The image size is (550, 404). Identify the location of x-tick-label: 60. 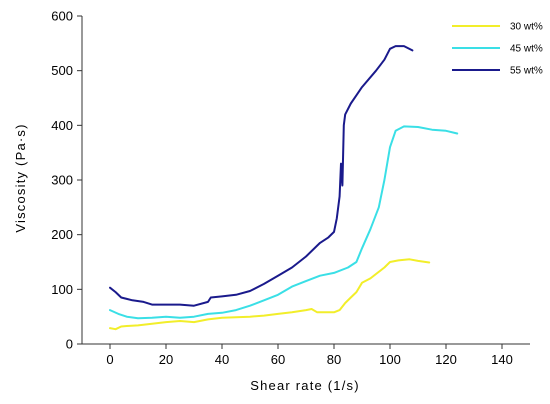
(278, 359).